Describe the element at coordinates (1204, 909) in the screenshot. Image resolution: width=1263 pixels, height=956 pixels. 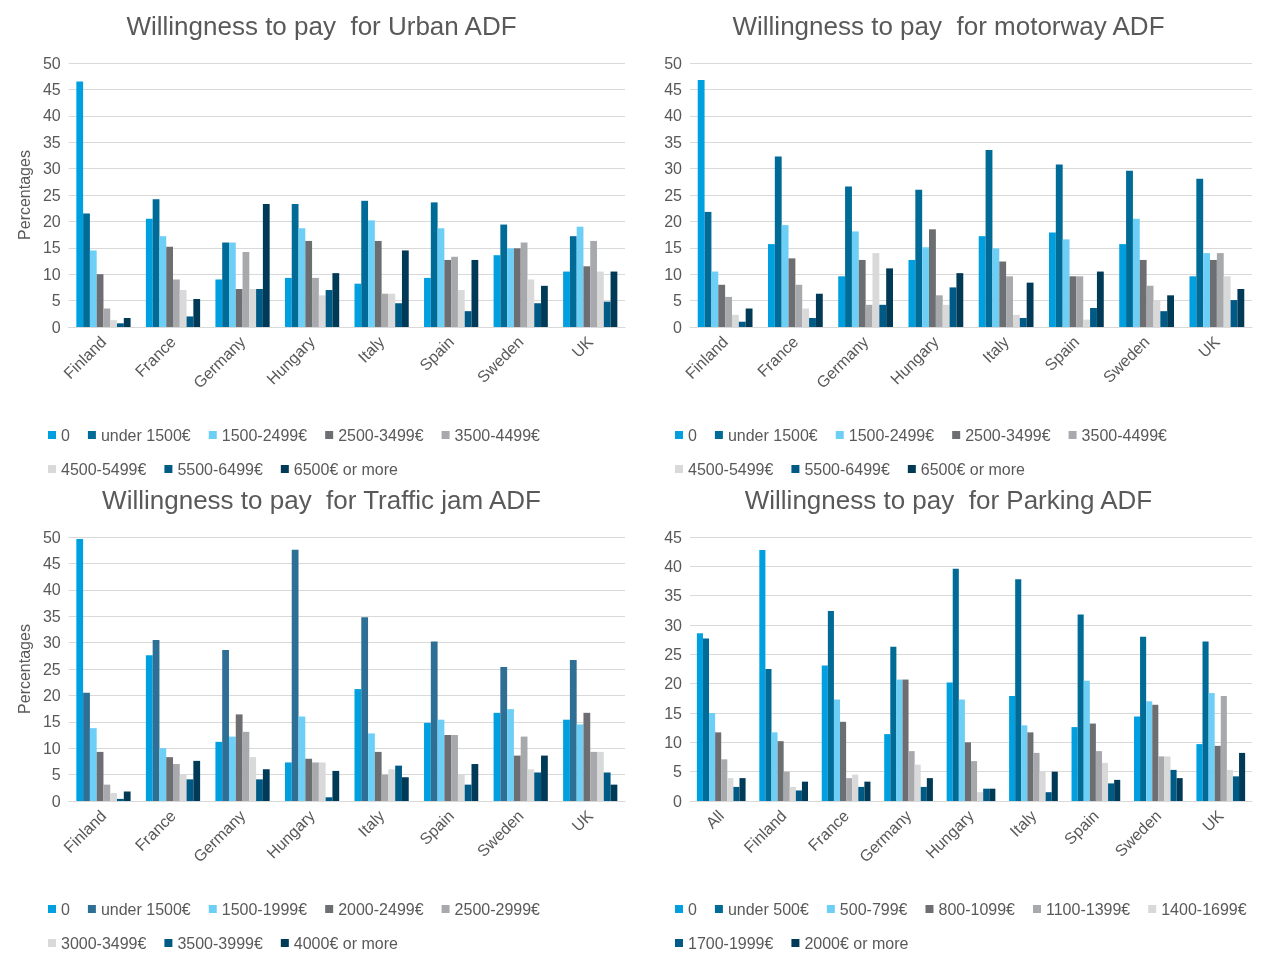
I see `legend-label: 1400-1699€` at that location.